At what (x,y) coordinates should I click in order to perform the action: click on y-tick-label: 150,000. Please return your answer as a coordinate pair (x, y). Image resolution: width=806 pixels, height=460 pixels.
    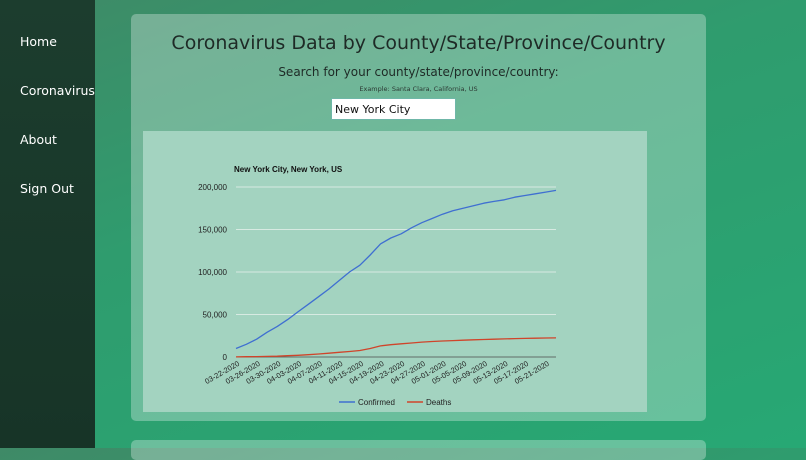
    Looking at the image, I should click on (212, 230).